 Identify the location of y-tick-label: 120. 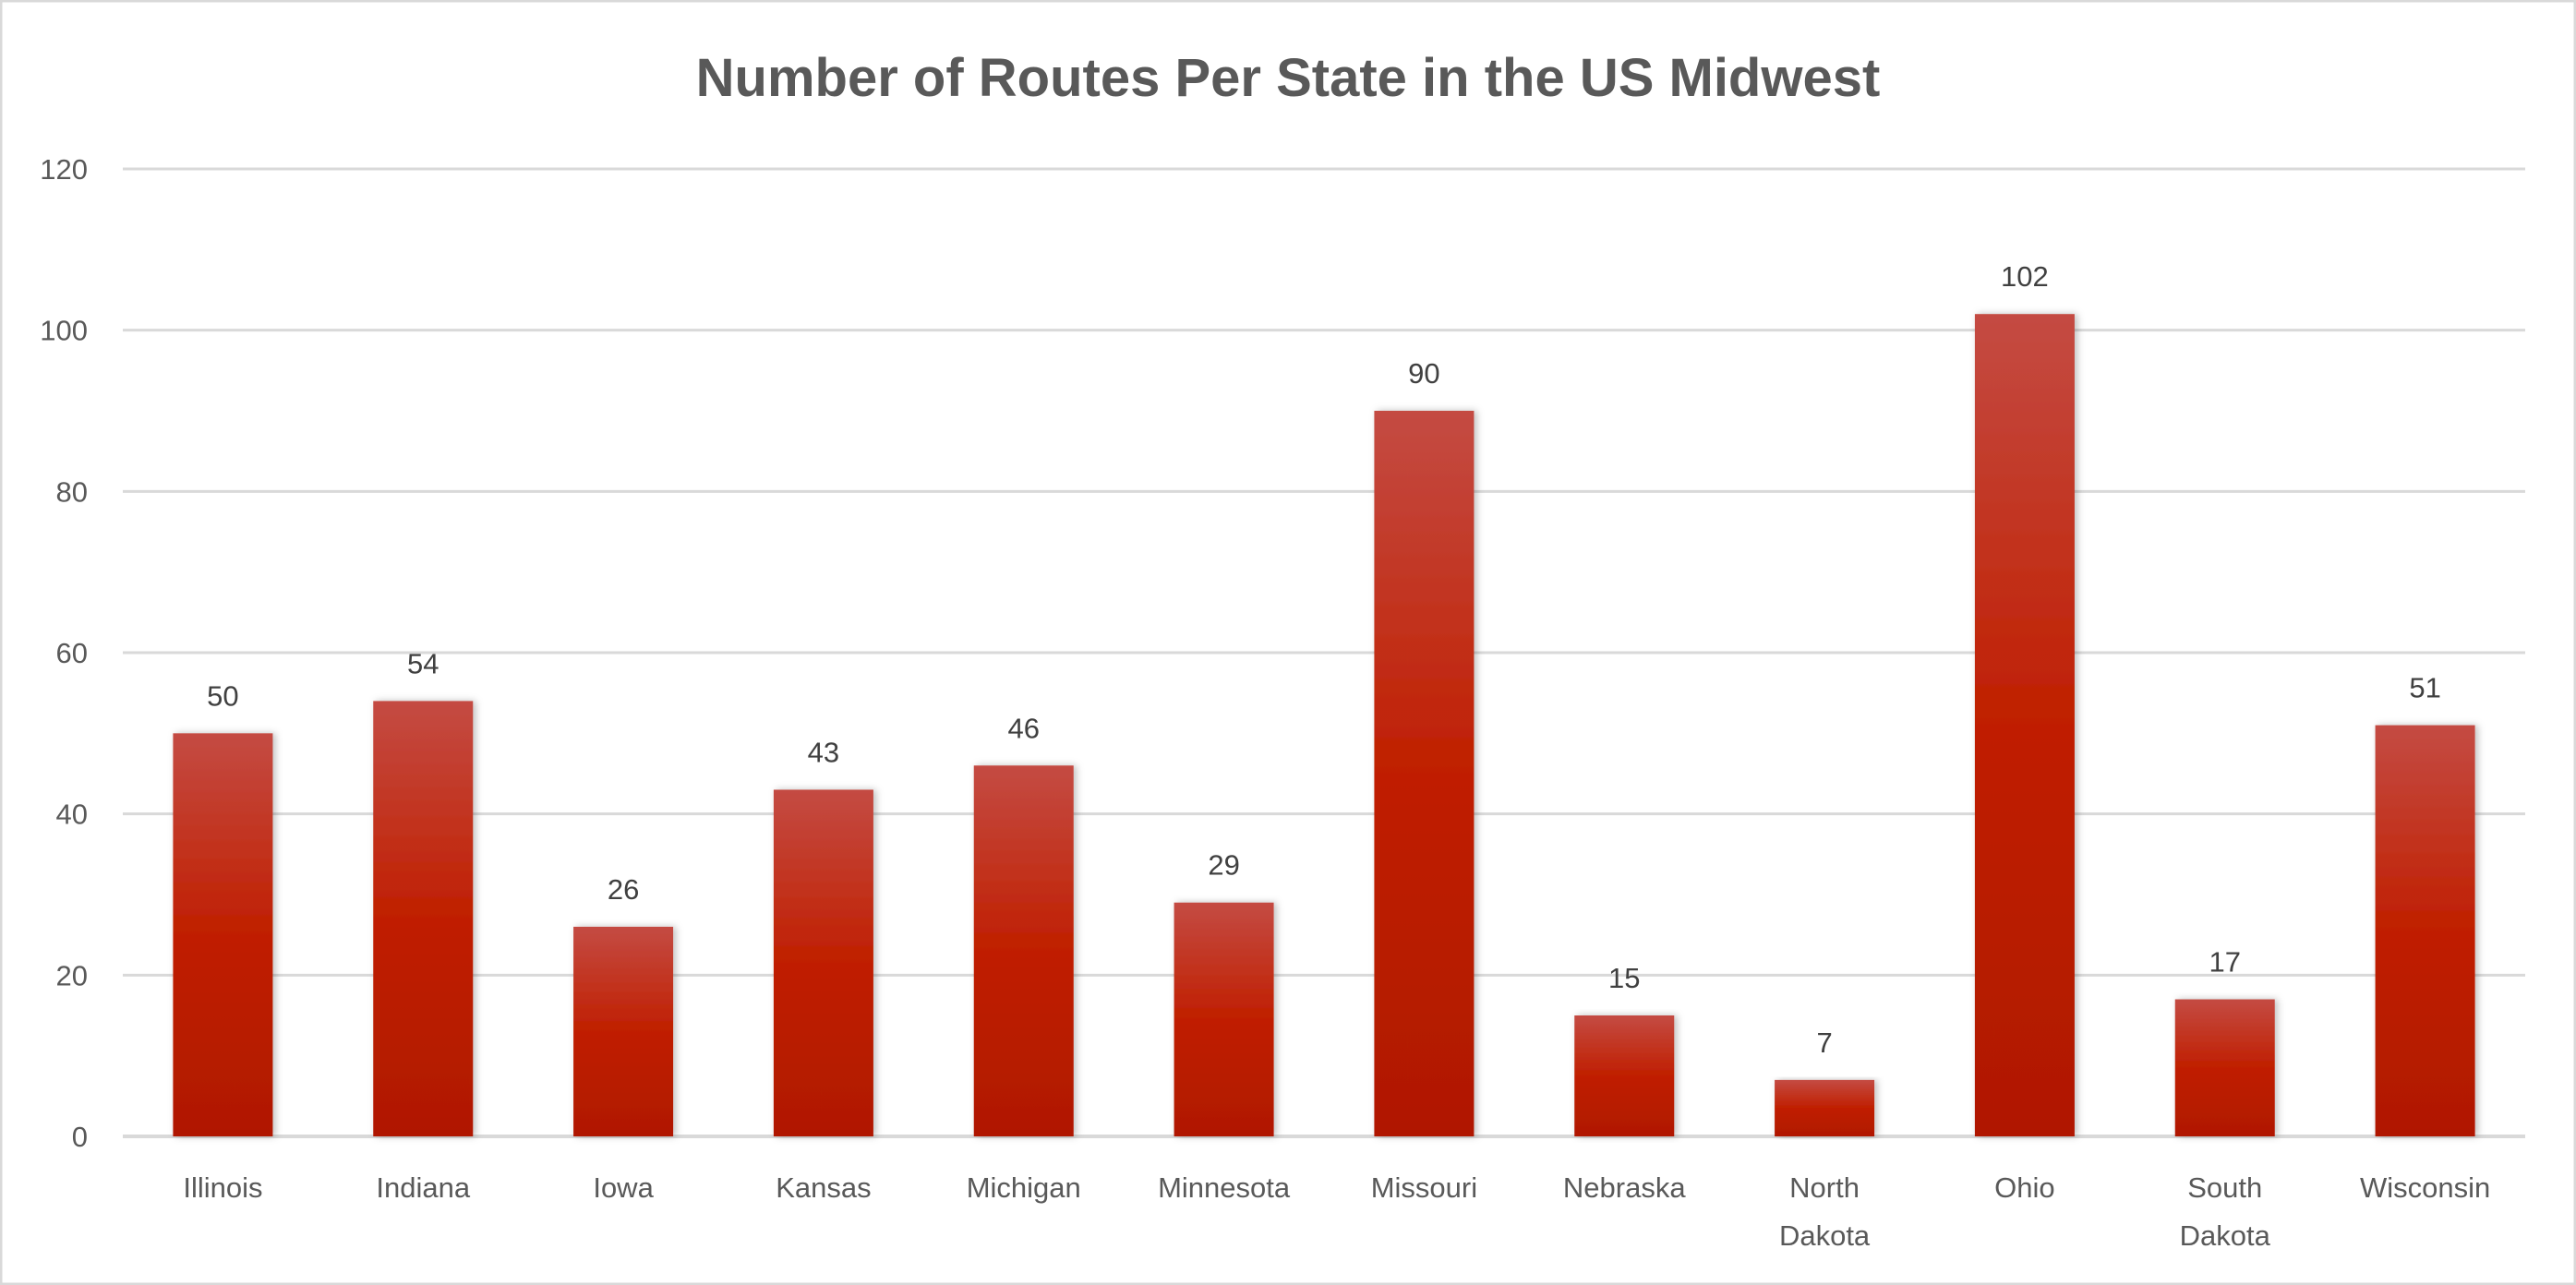
(64, 169).